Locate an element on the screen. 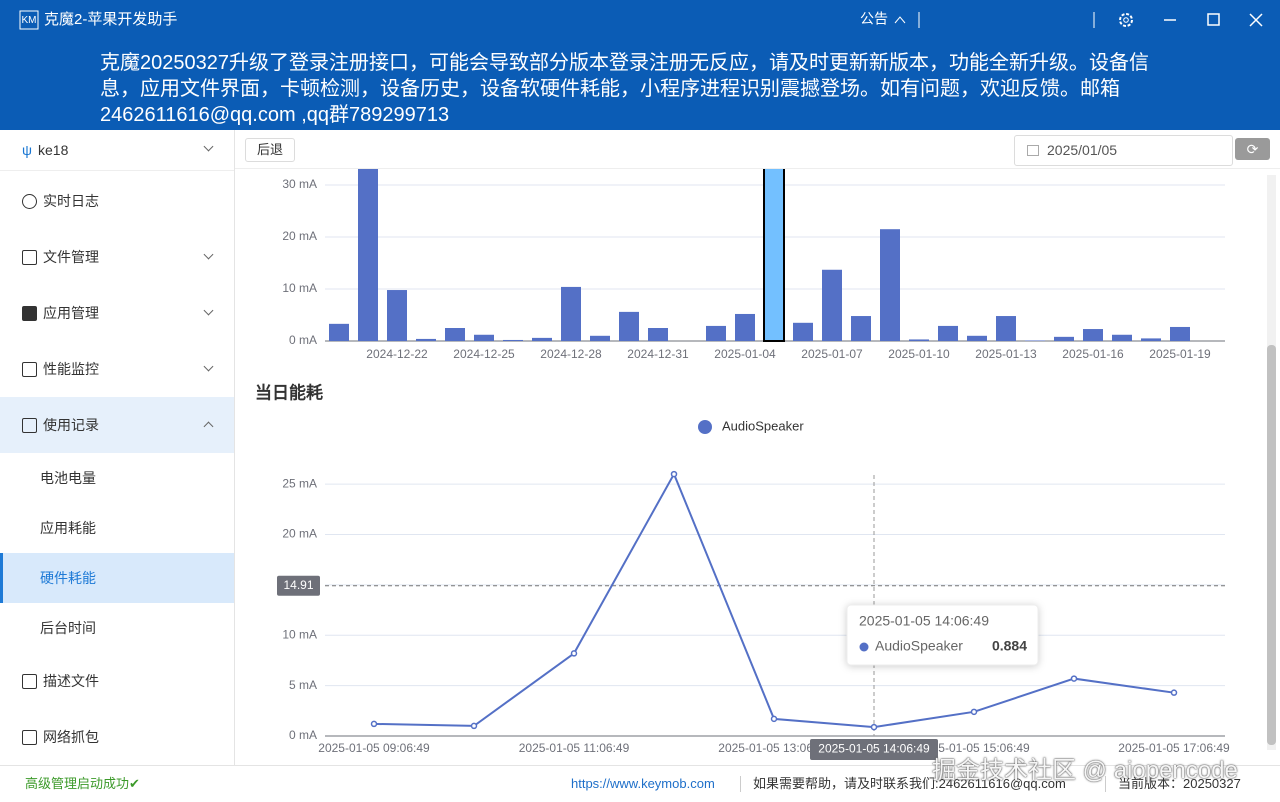  legend-marker is located at coordinates (705, 427).